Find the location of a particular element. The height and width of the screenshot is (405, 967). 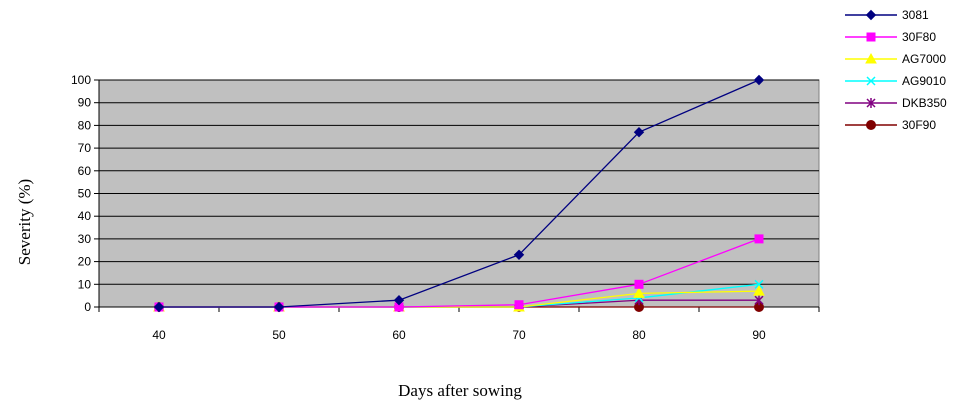

legend-label: 30F90 is located at coordinates (919, 125).